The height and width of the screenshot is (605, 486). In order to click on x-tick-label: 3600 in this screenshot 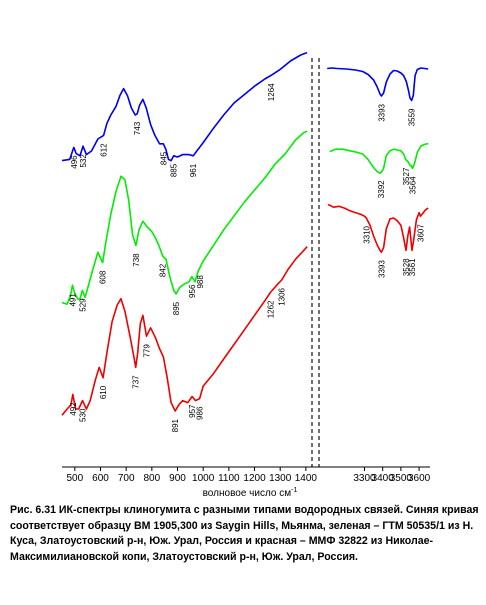, I will do `click(419, 478)`.